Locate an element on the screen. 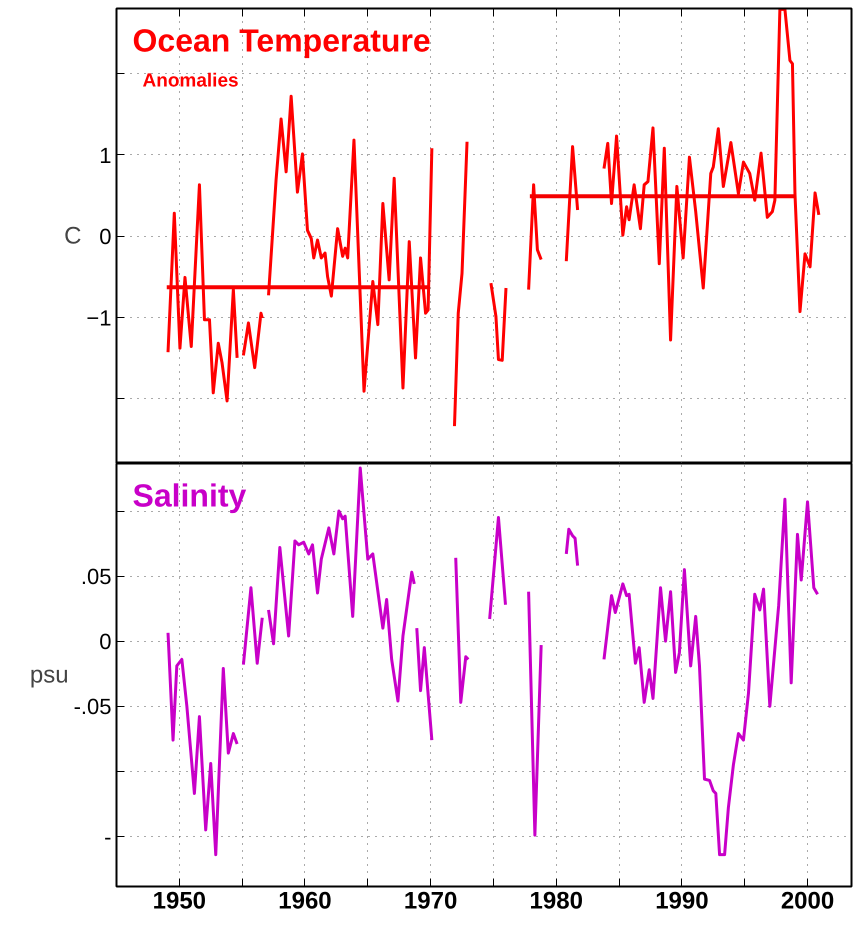 This screenshot has height=938, width=855. y-axis-title: psu is located at coordinates (49, 675).